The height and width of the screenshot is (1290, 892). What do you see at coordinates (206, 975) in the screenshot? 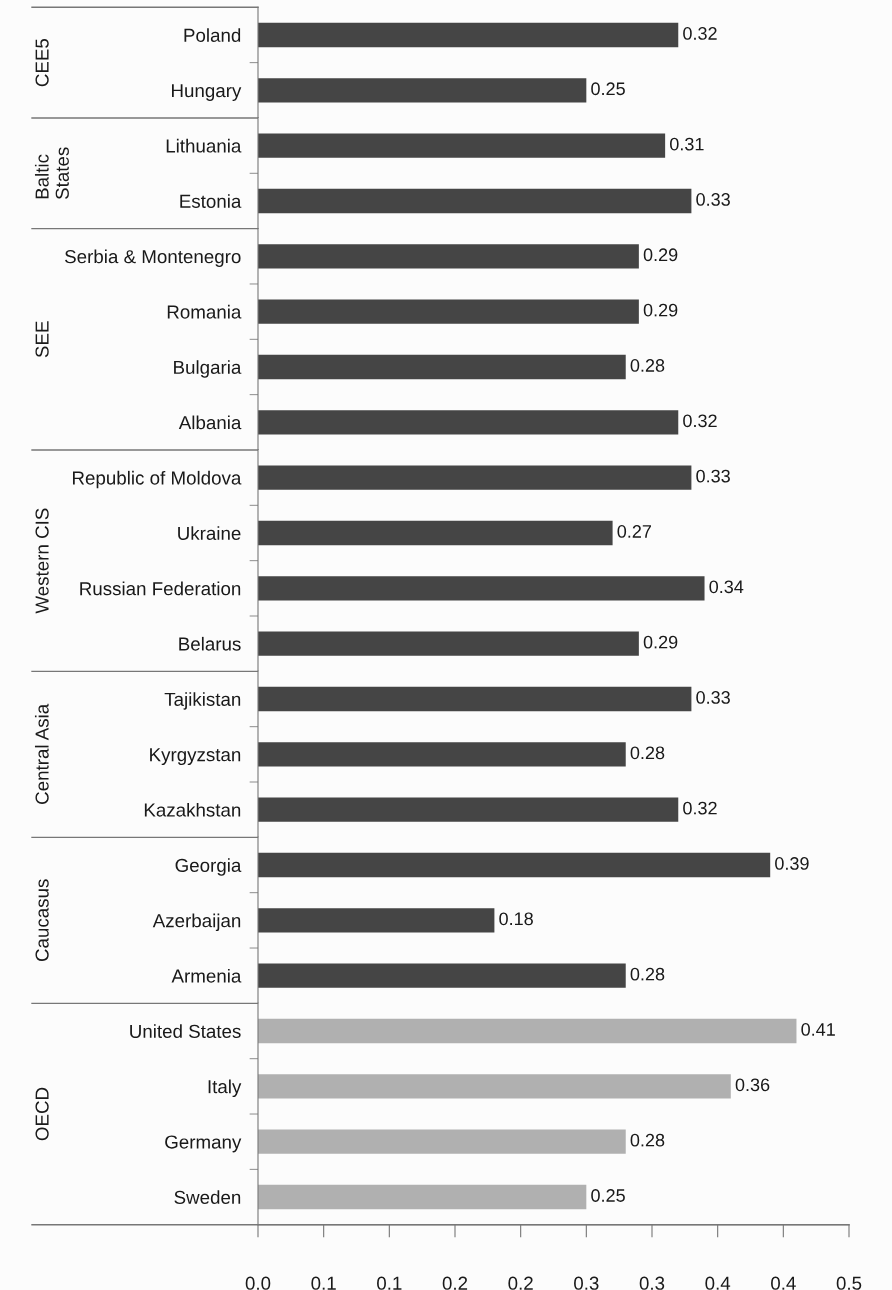
I see `y-tick-label: Armenia` at bounding box center [206, 975].